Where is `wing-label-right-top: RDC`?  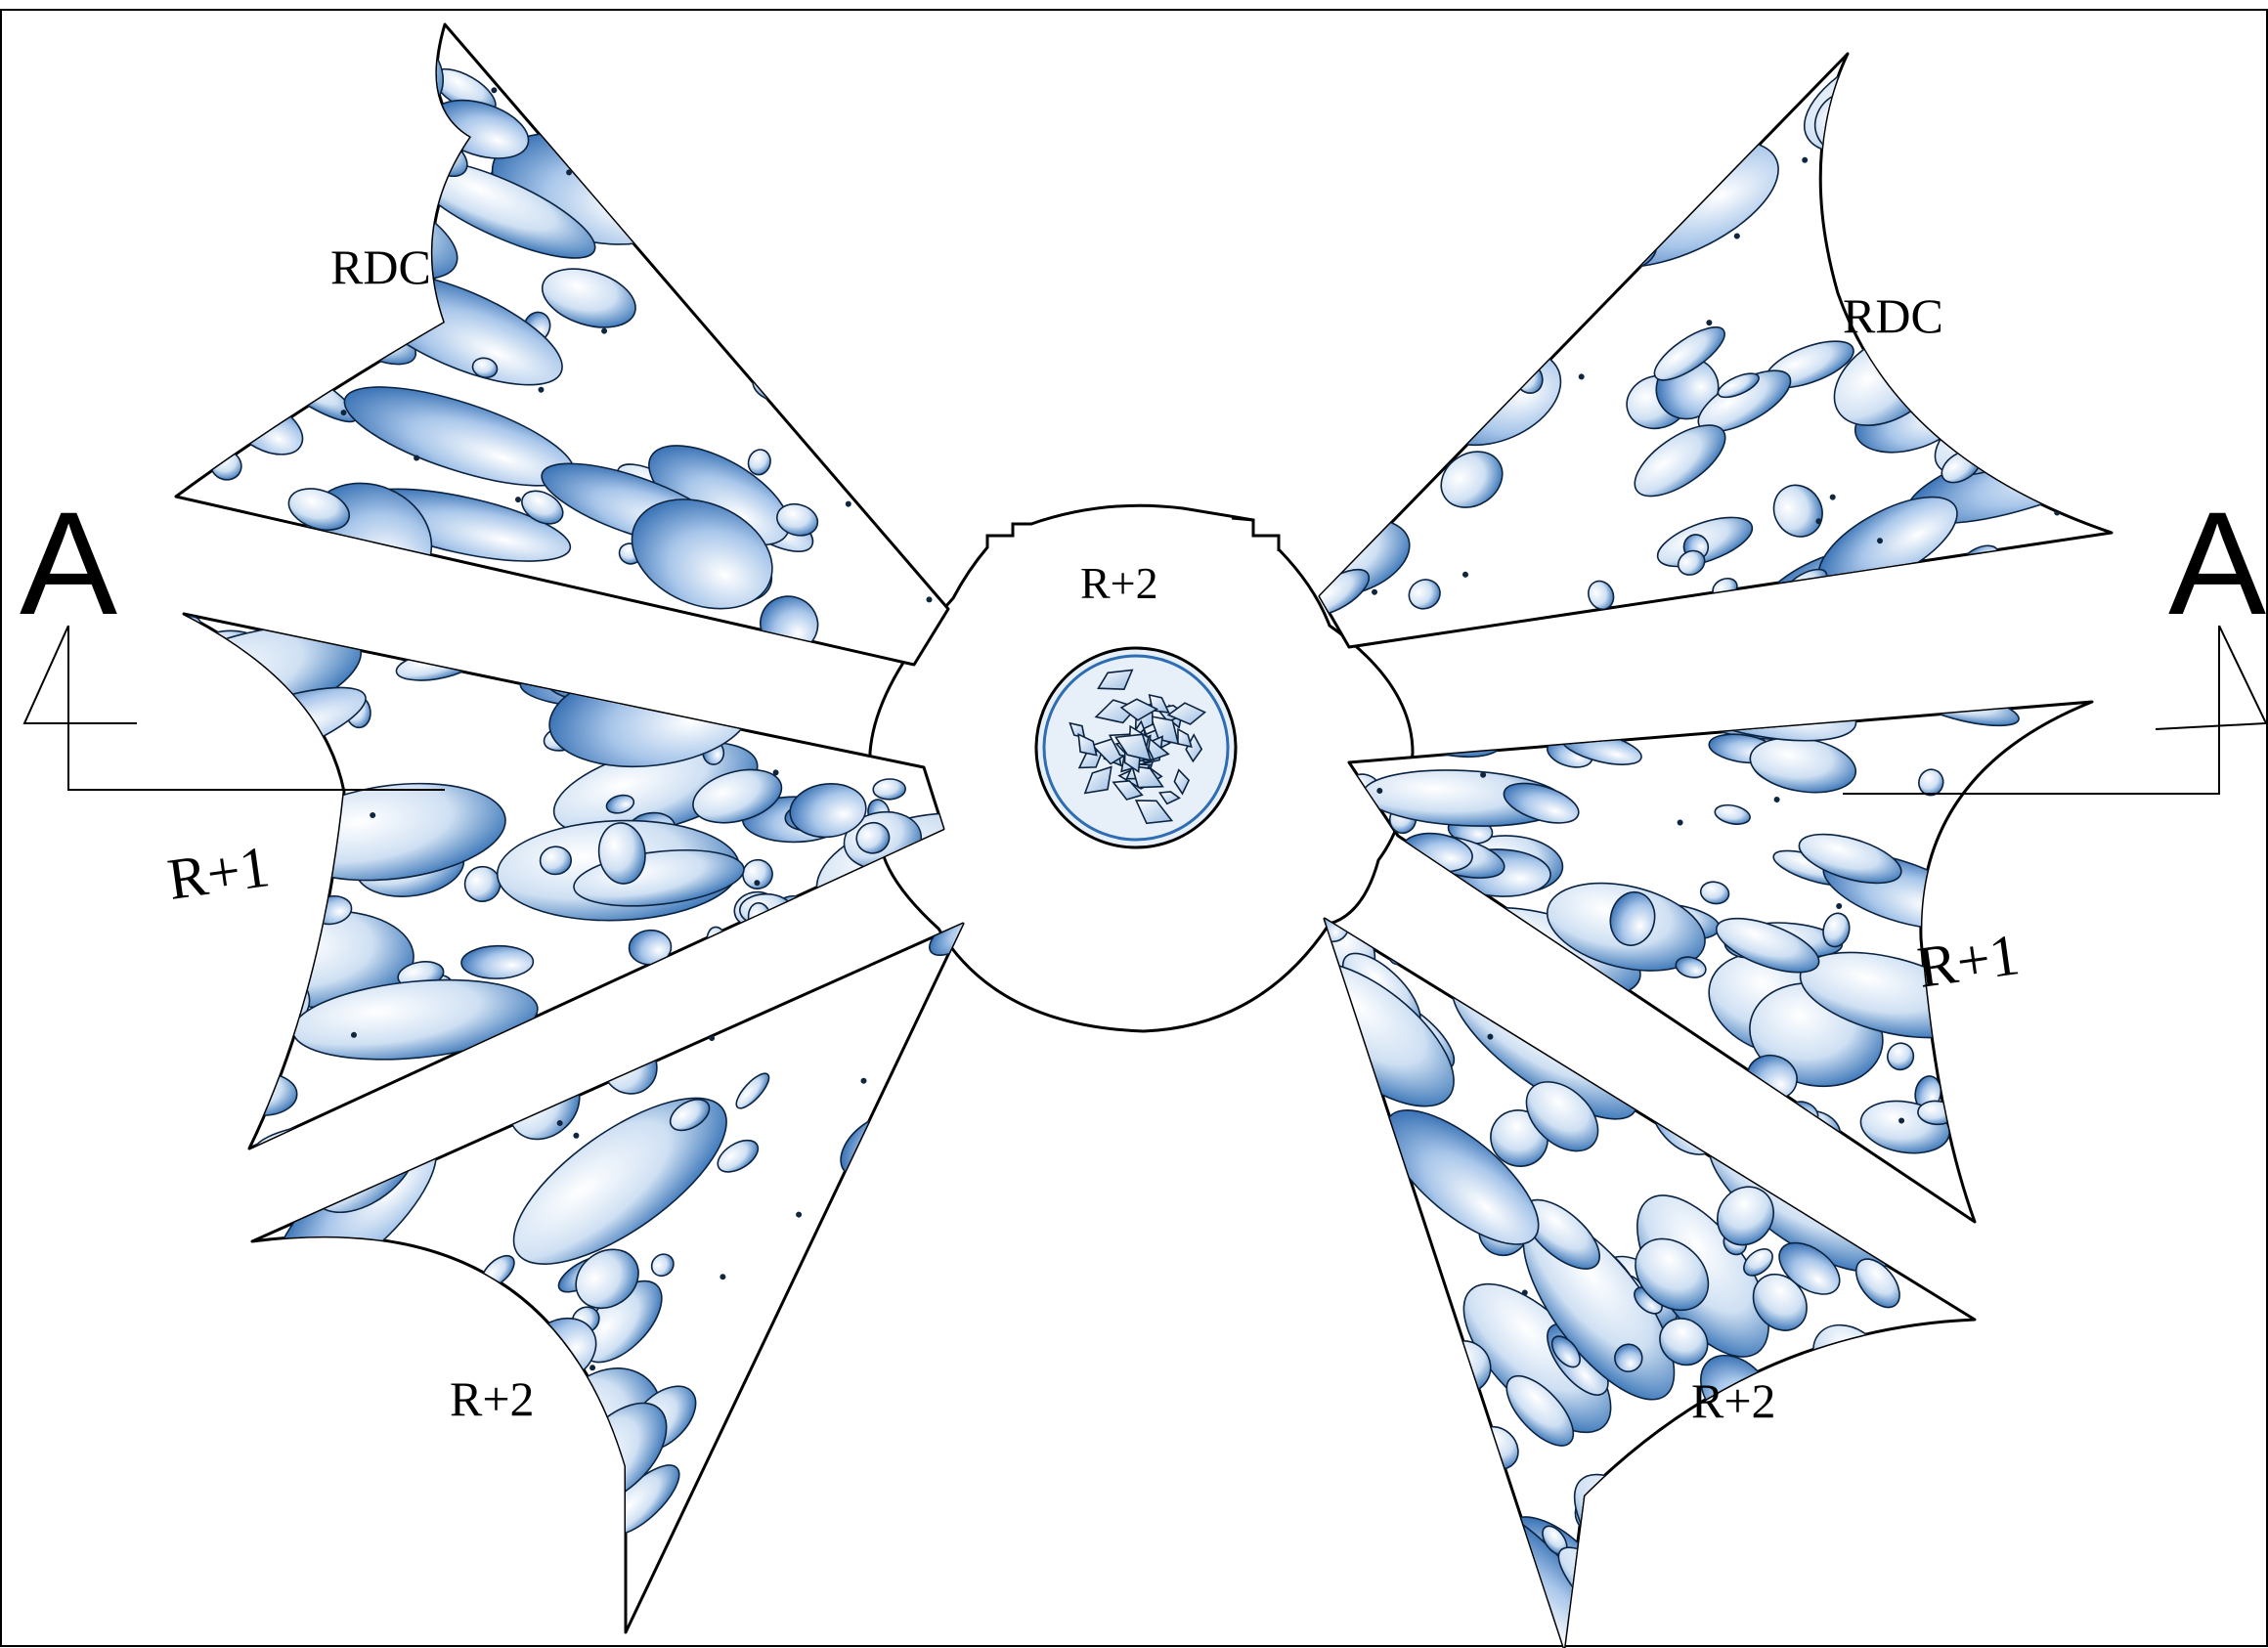 wing-label-right-top: RDC is located at coordinates (1893, 315).